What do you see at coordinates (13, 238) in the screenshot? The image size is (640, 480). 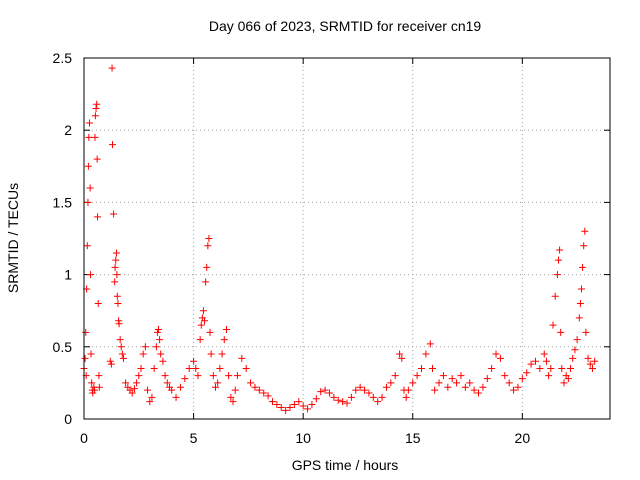 I see `y-axis-label: SRMTID / TECUs` at bounding box center [13, 238].